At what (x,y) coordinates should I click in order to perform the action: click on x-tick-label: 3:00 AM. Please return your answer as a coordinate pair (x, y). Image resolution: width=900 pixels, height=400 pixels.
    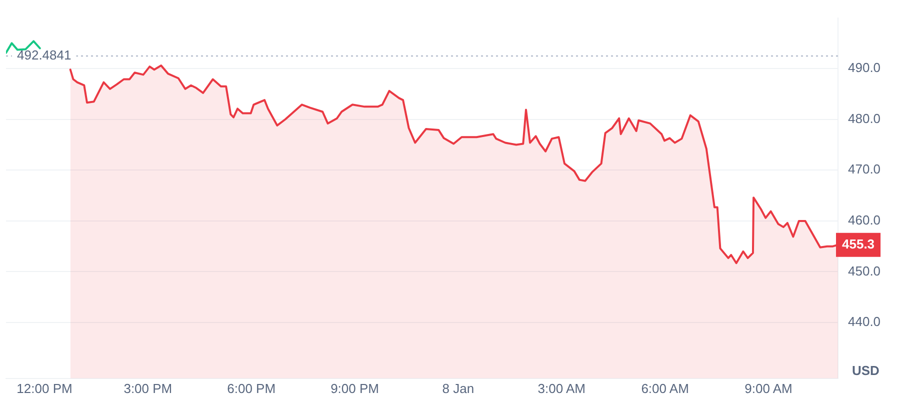
    Looking at the image, I should click on (562, 388).